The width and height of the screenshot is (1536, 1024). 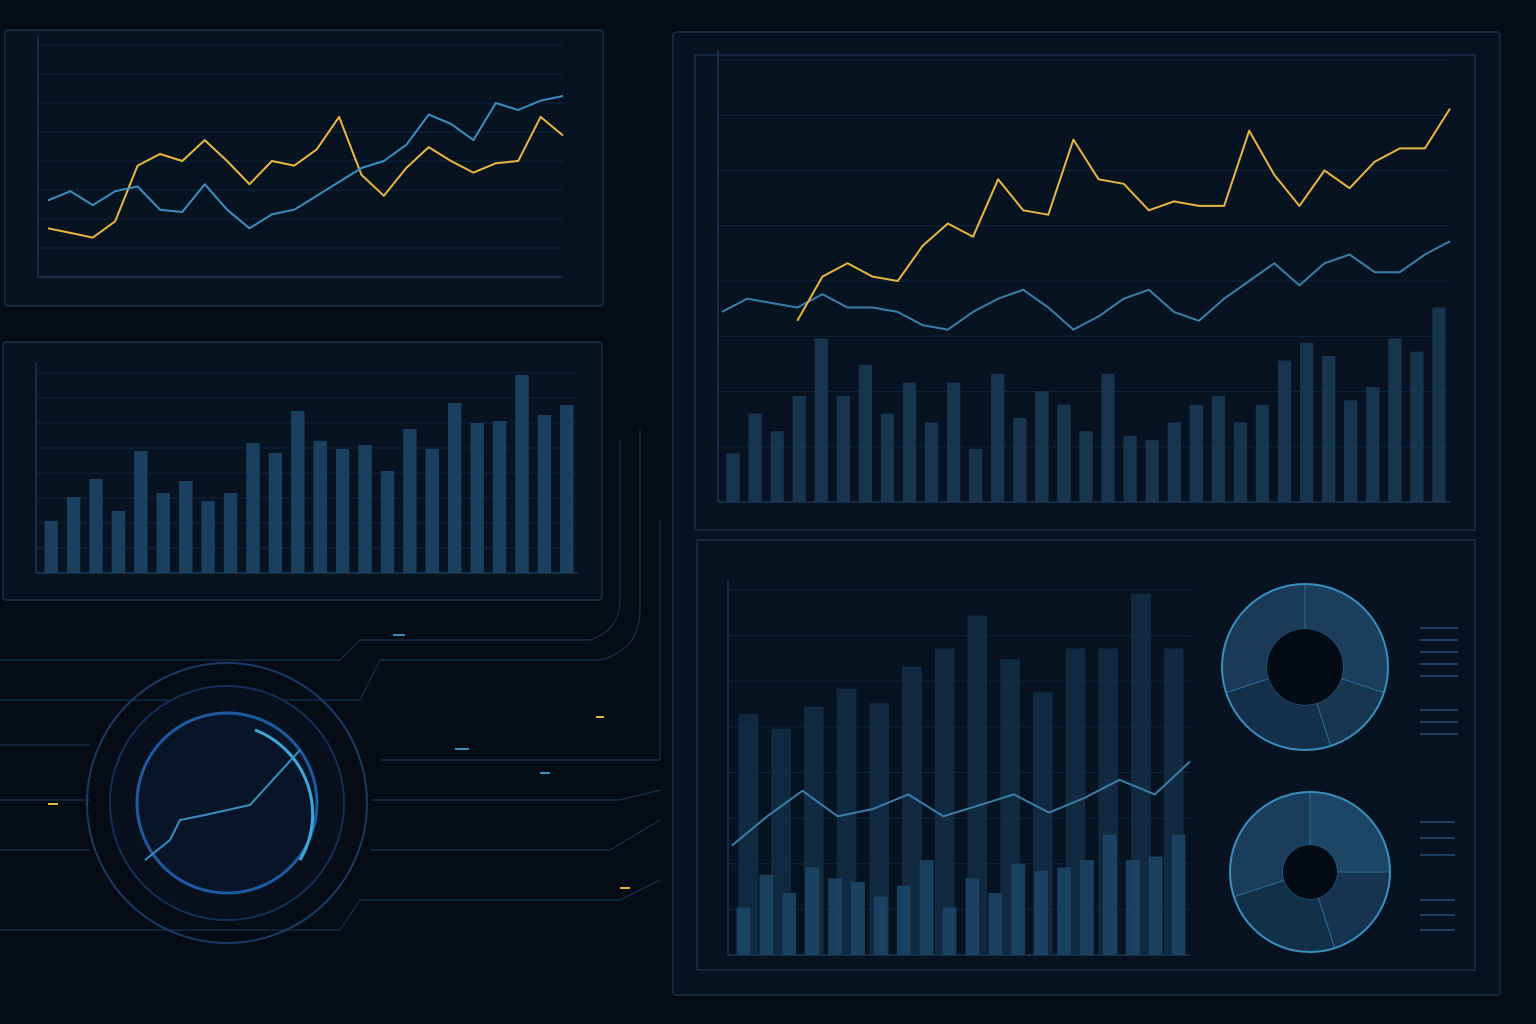 What do you see at coordinates (1439, 779) in the screenshot?
I see `legend-lines` at bounding box center [1439, 779].